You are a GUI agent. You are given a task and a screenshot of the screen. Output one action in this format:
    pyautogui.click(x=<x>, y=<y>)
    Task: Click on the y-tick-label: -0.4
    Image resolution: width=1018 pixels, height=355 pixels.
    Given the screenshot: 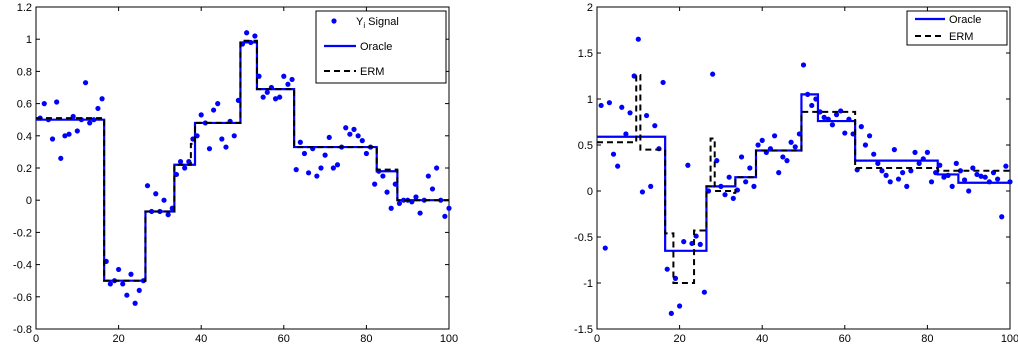 What is the action you would take?
    pyautogui.click(x=22, y=266)
    